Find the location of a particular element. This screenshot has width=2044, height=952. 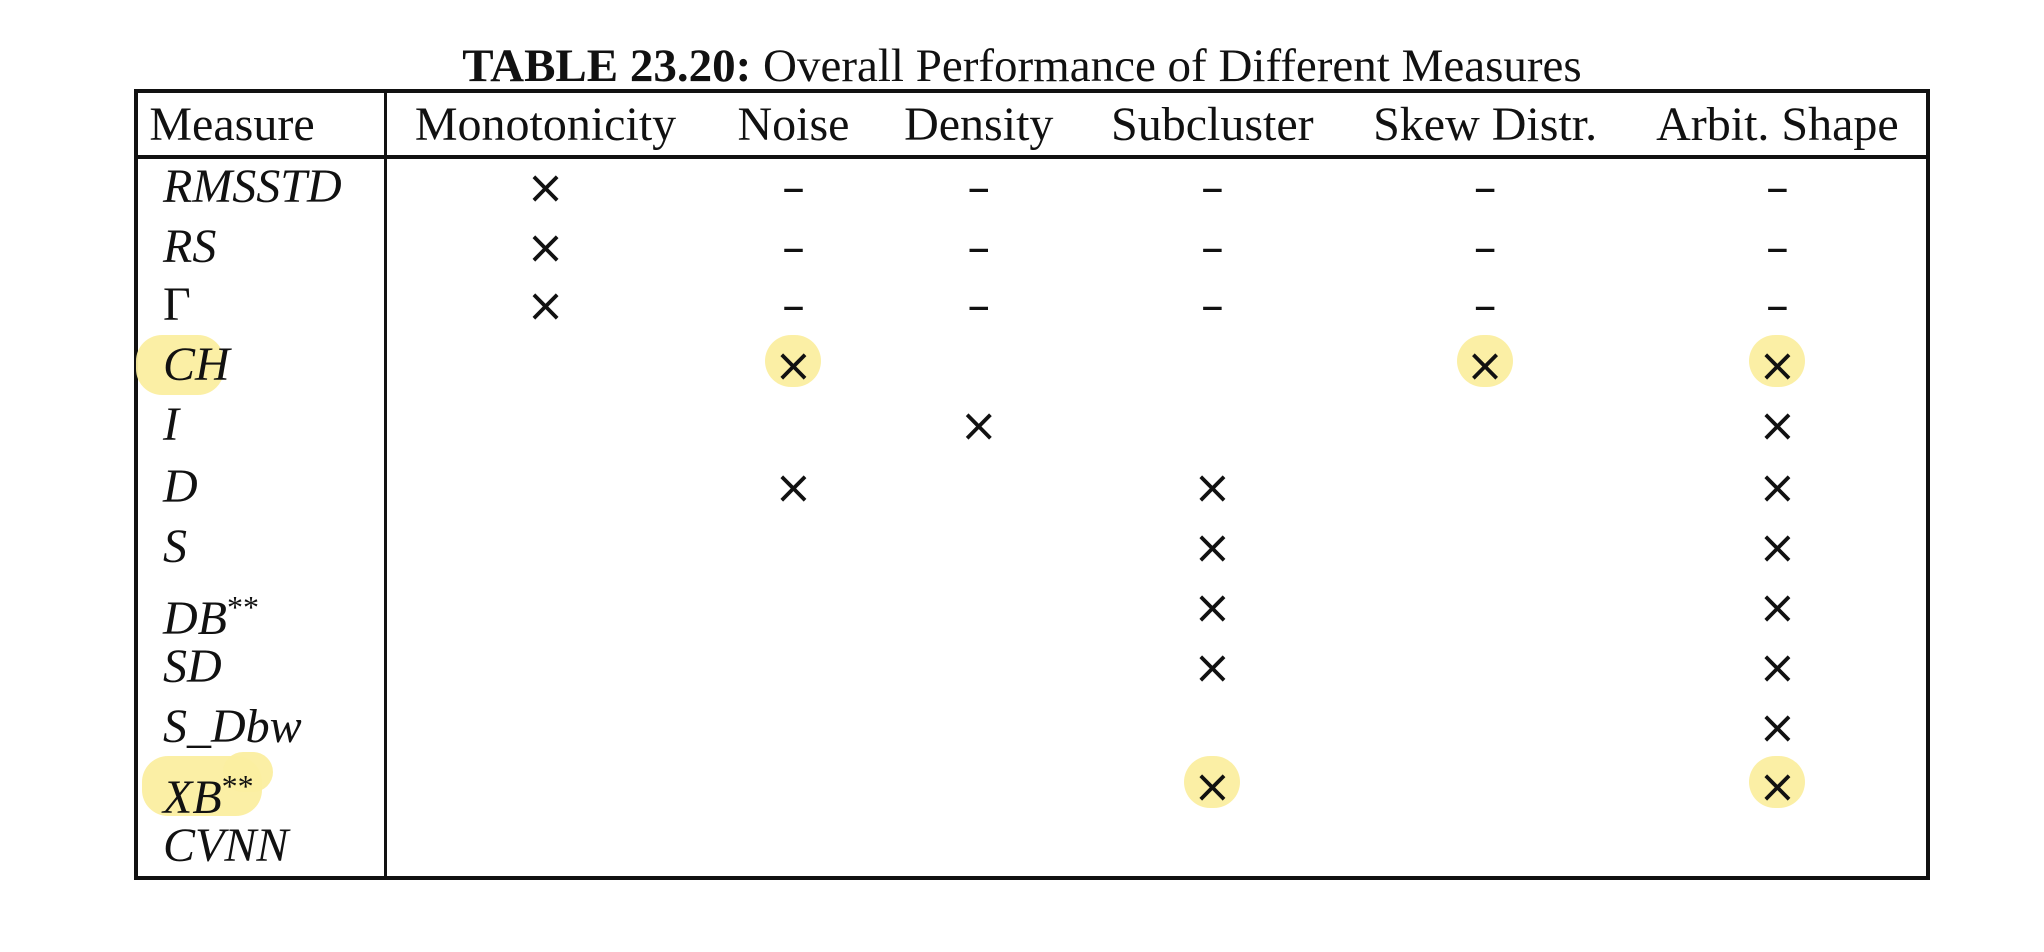

header-rule is located at coordinates (1032, 157).